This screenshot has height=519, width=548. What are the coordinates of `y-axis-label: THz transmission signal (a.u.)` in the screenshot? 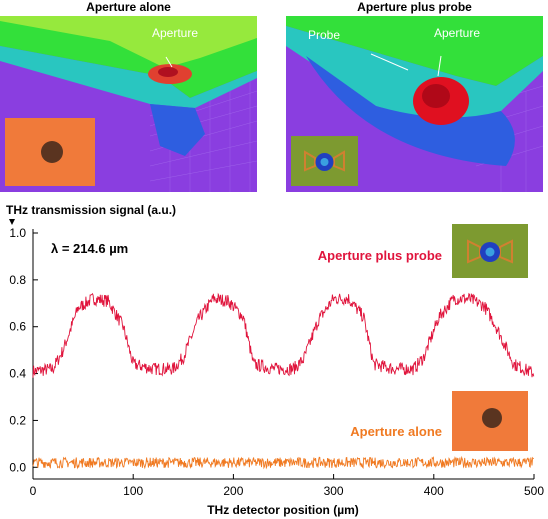 It's located at (91, 210).